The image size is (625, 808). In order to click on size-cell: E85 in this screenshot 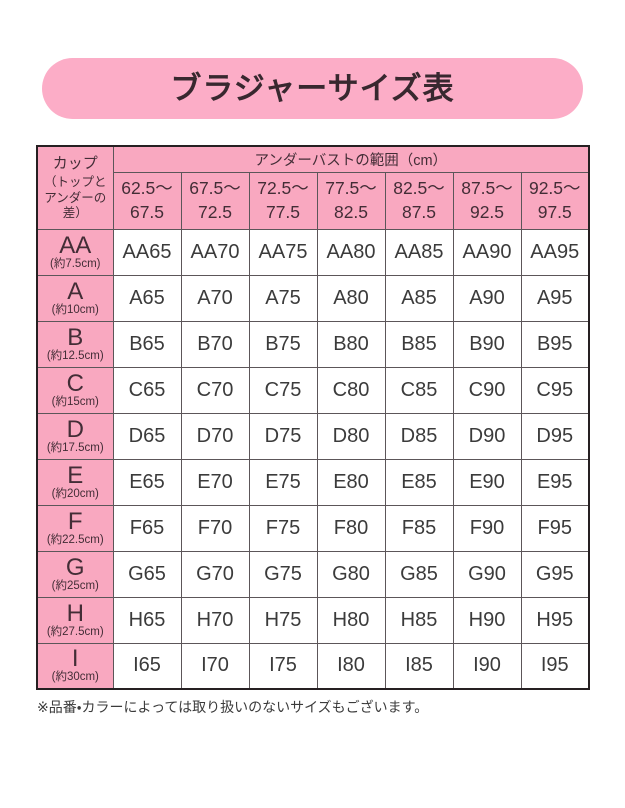, I will do `click(419, 482)`.